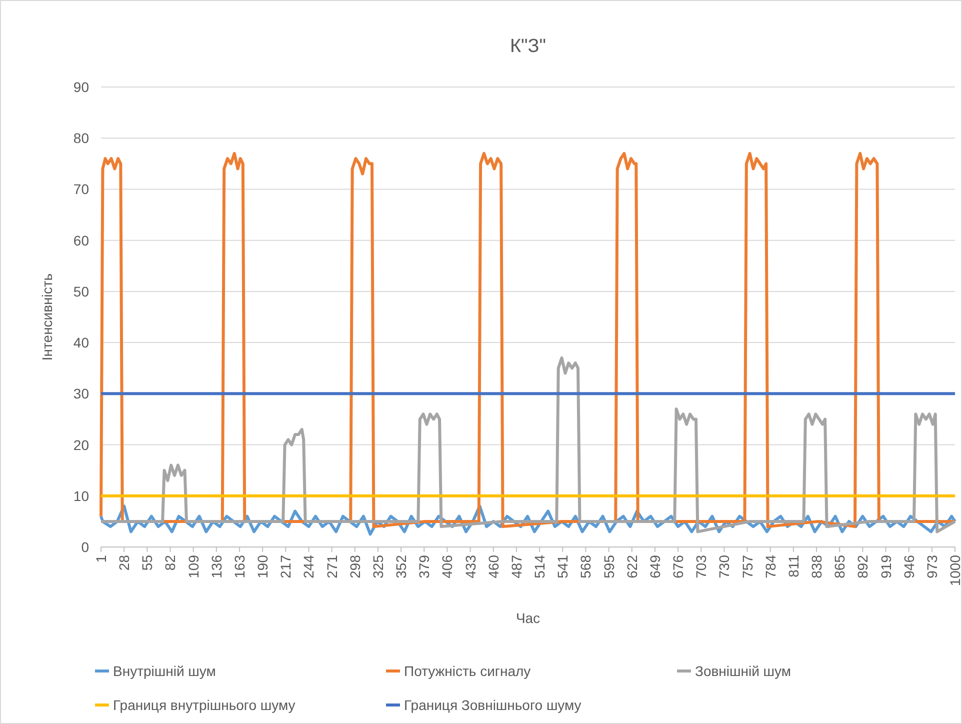  I want to click on x-tick-label: 244, so click(308, 566).